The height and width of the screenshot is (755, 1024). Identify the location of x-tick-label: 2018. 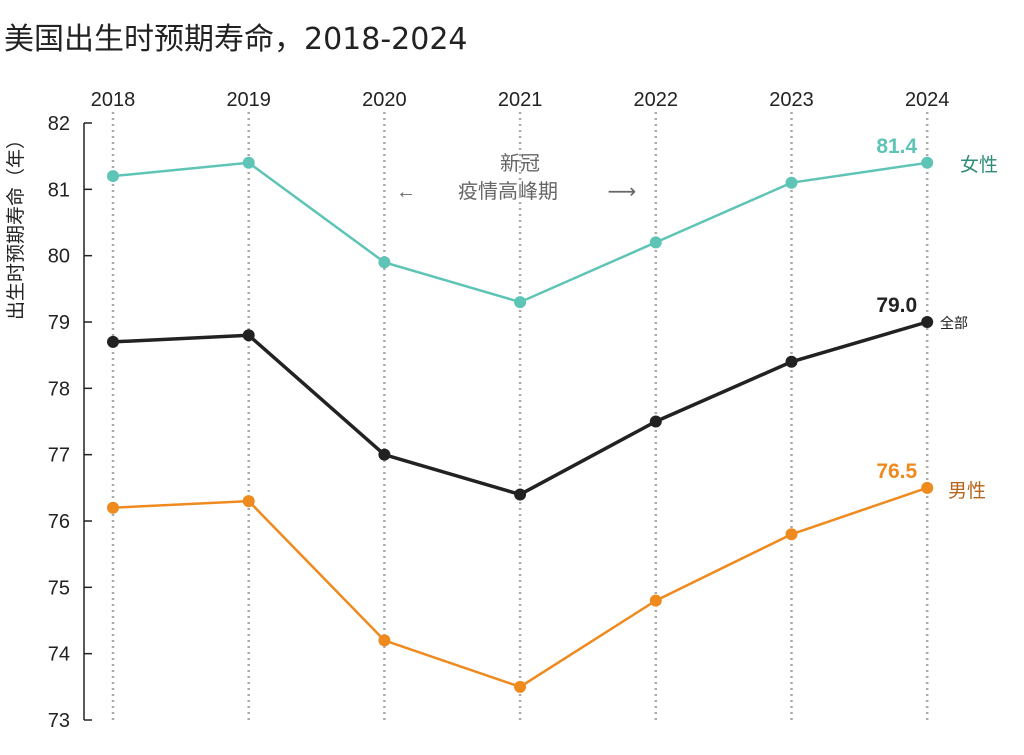
(113, 100).